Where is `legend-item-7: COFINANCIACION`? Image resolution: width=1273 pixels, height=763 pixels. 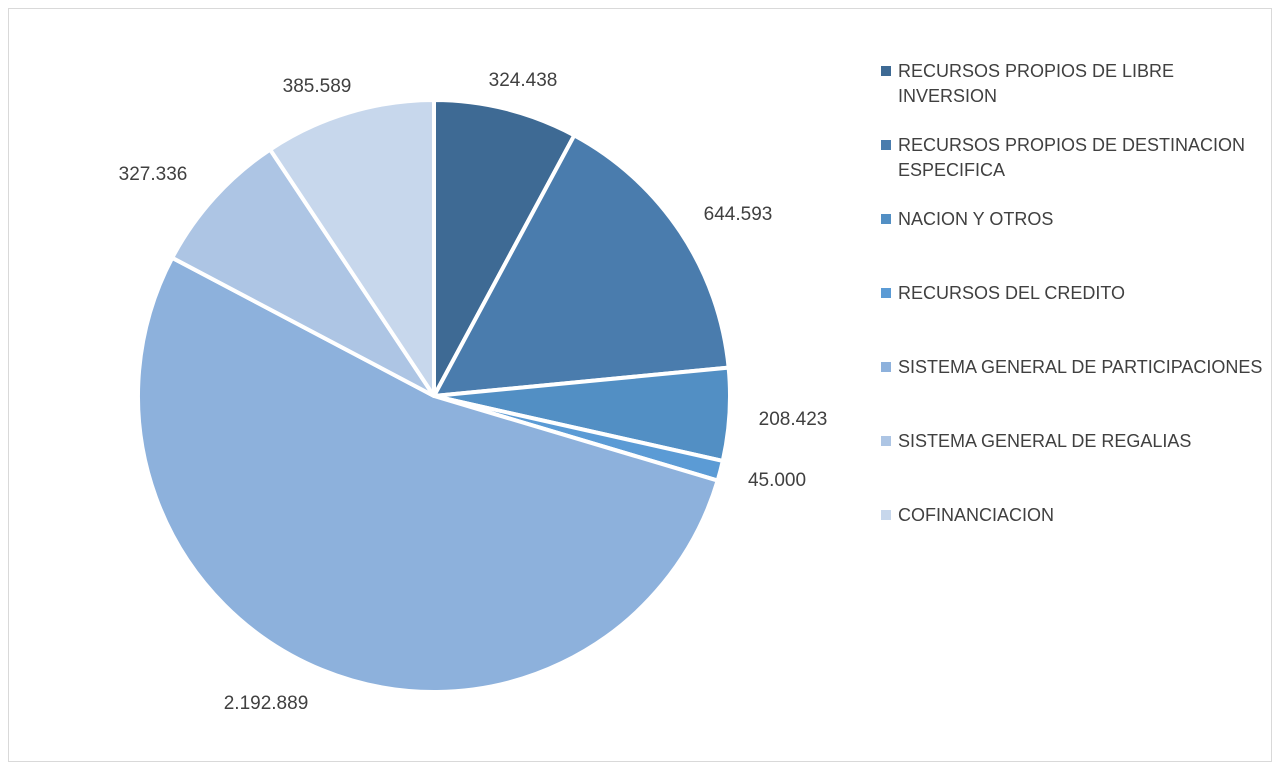
legend-item-7: COFINANCIACION is located at coordinates (1077, 515).